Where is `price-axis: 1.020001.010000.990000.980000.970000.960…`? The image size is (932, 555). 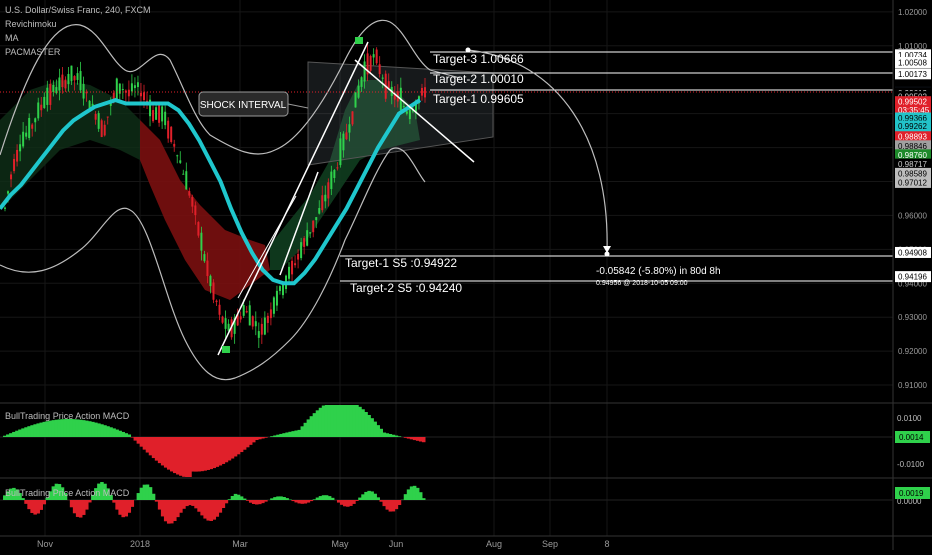 price-axis: 1.020001.010000.990000.980000.970000.960… is located at coordinates (913, 199).